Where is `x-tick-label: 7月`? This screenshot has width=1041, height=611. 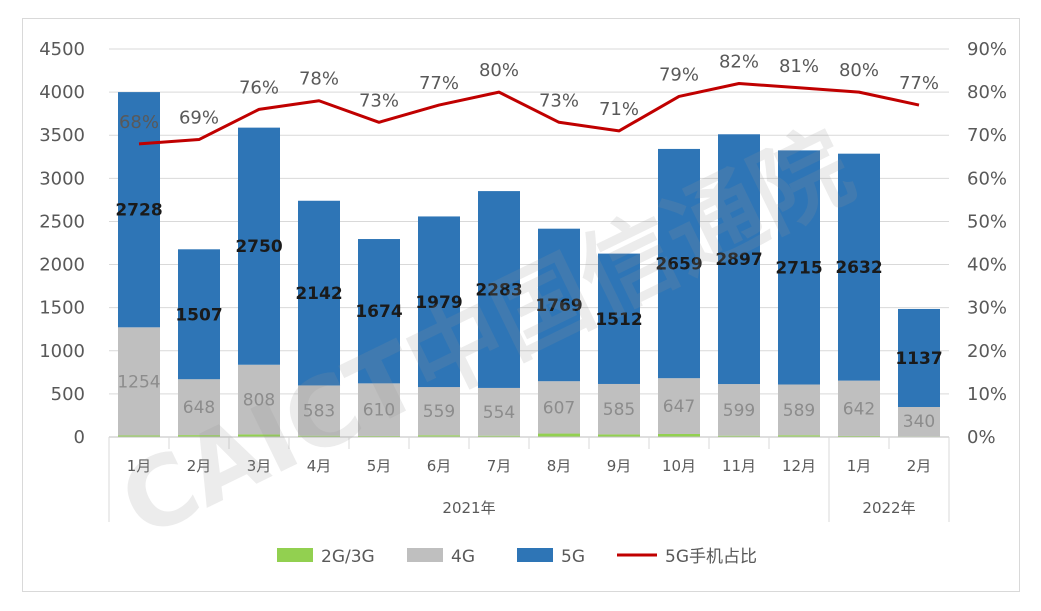 x-tick-label: 7月 is located at coordinates (499, 466).